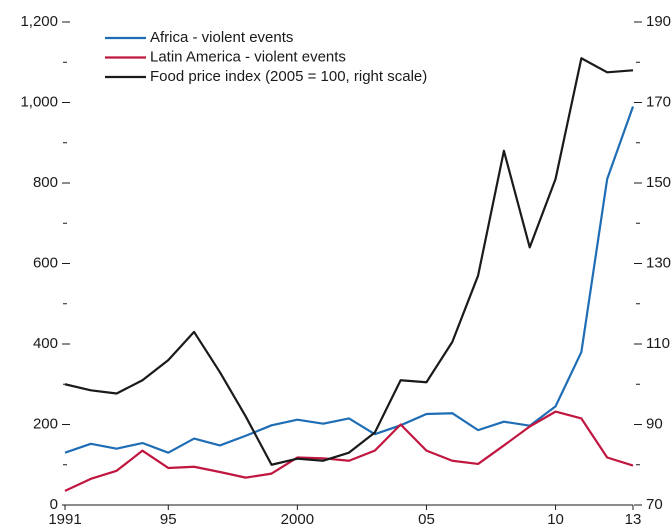  Describe the element at coordinates (658, 182) in the screenshot. I see `y2-tick-label: 150` at that location.